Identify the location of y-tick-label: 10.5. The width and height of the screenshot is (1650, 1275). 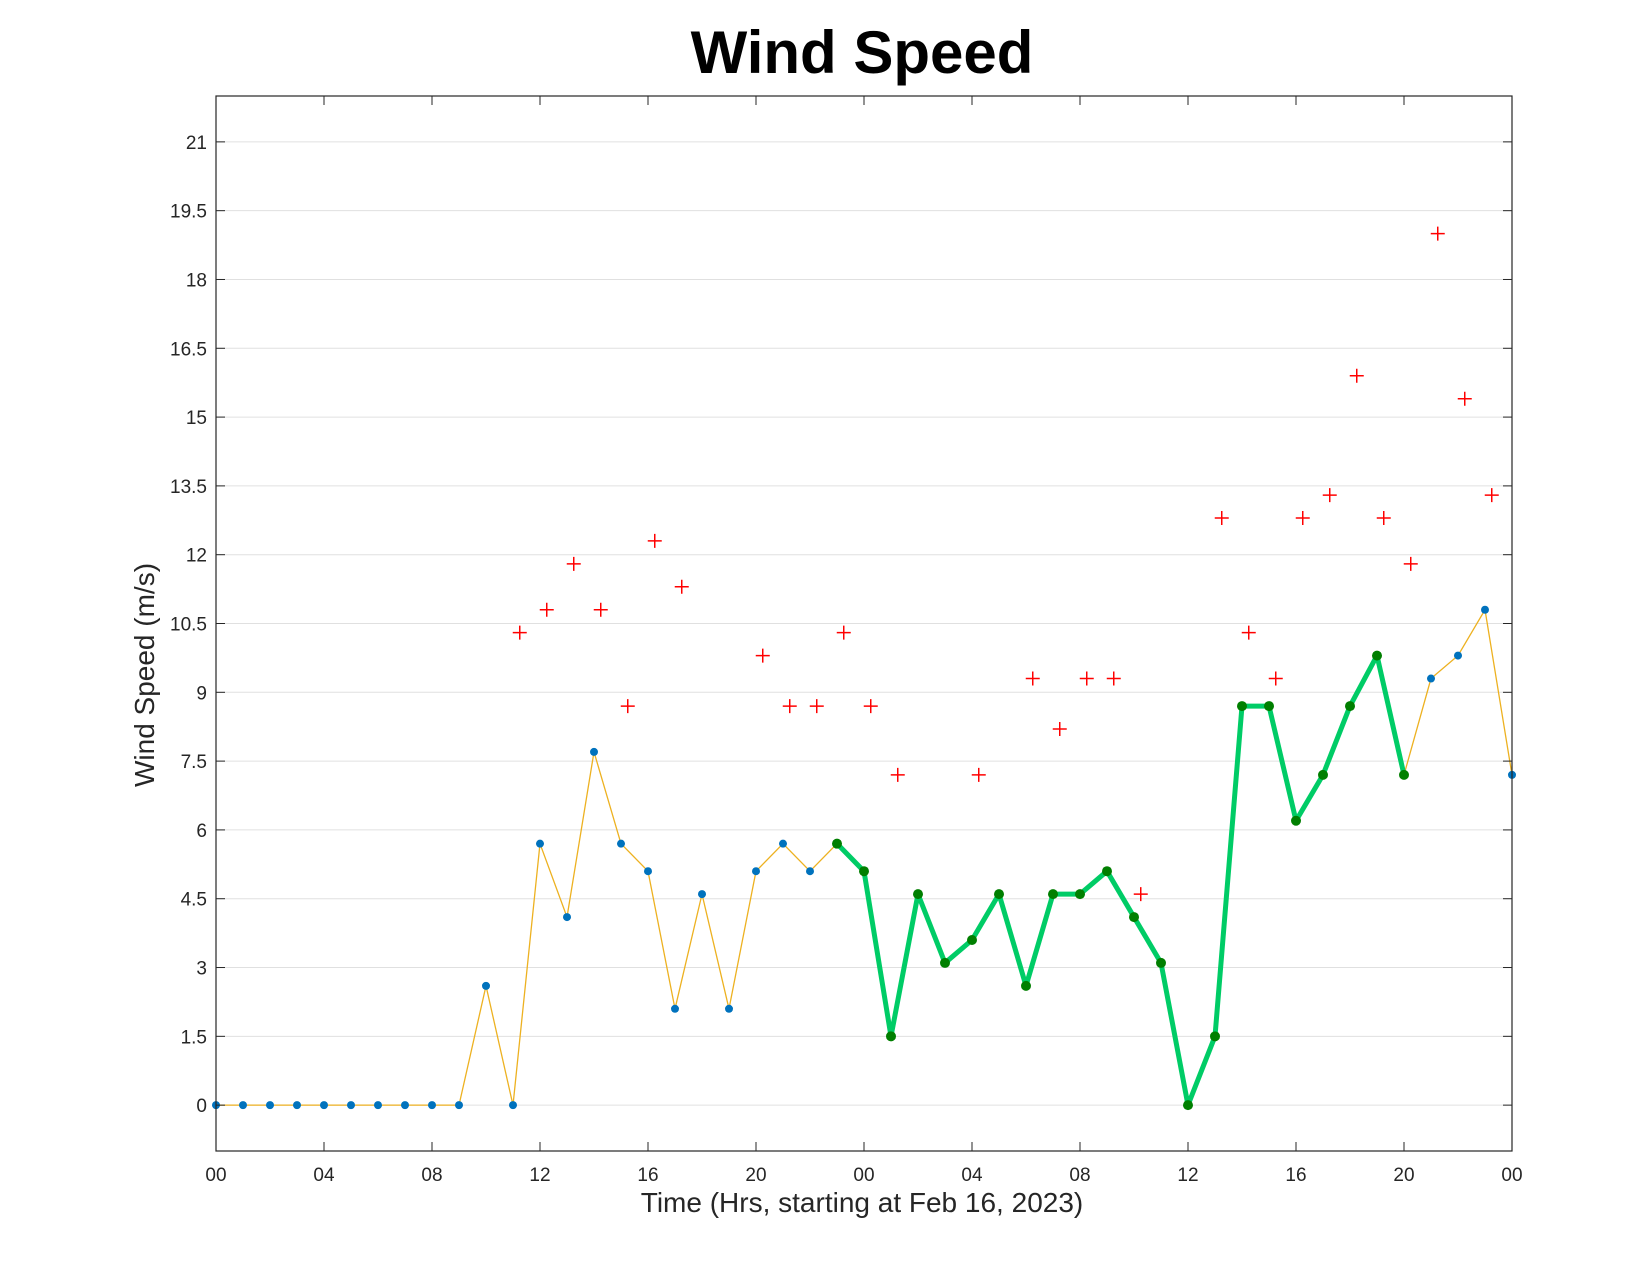
(188, 625).